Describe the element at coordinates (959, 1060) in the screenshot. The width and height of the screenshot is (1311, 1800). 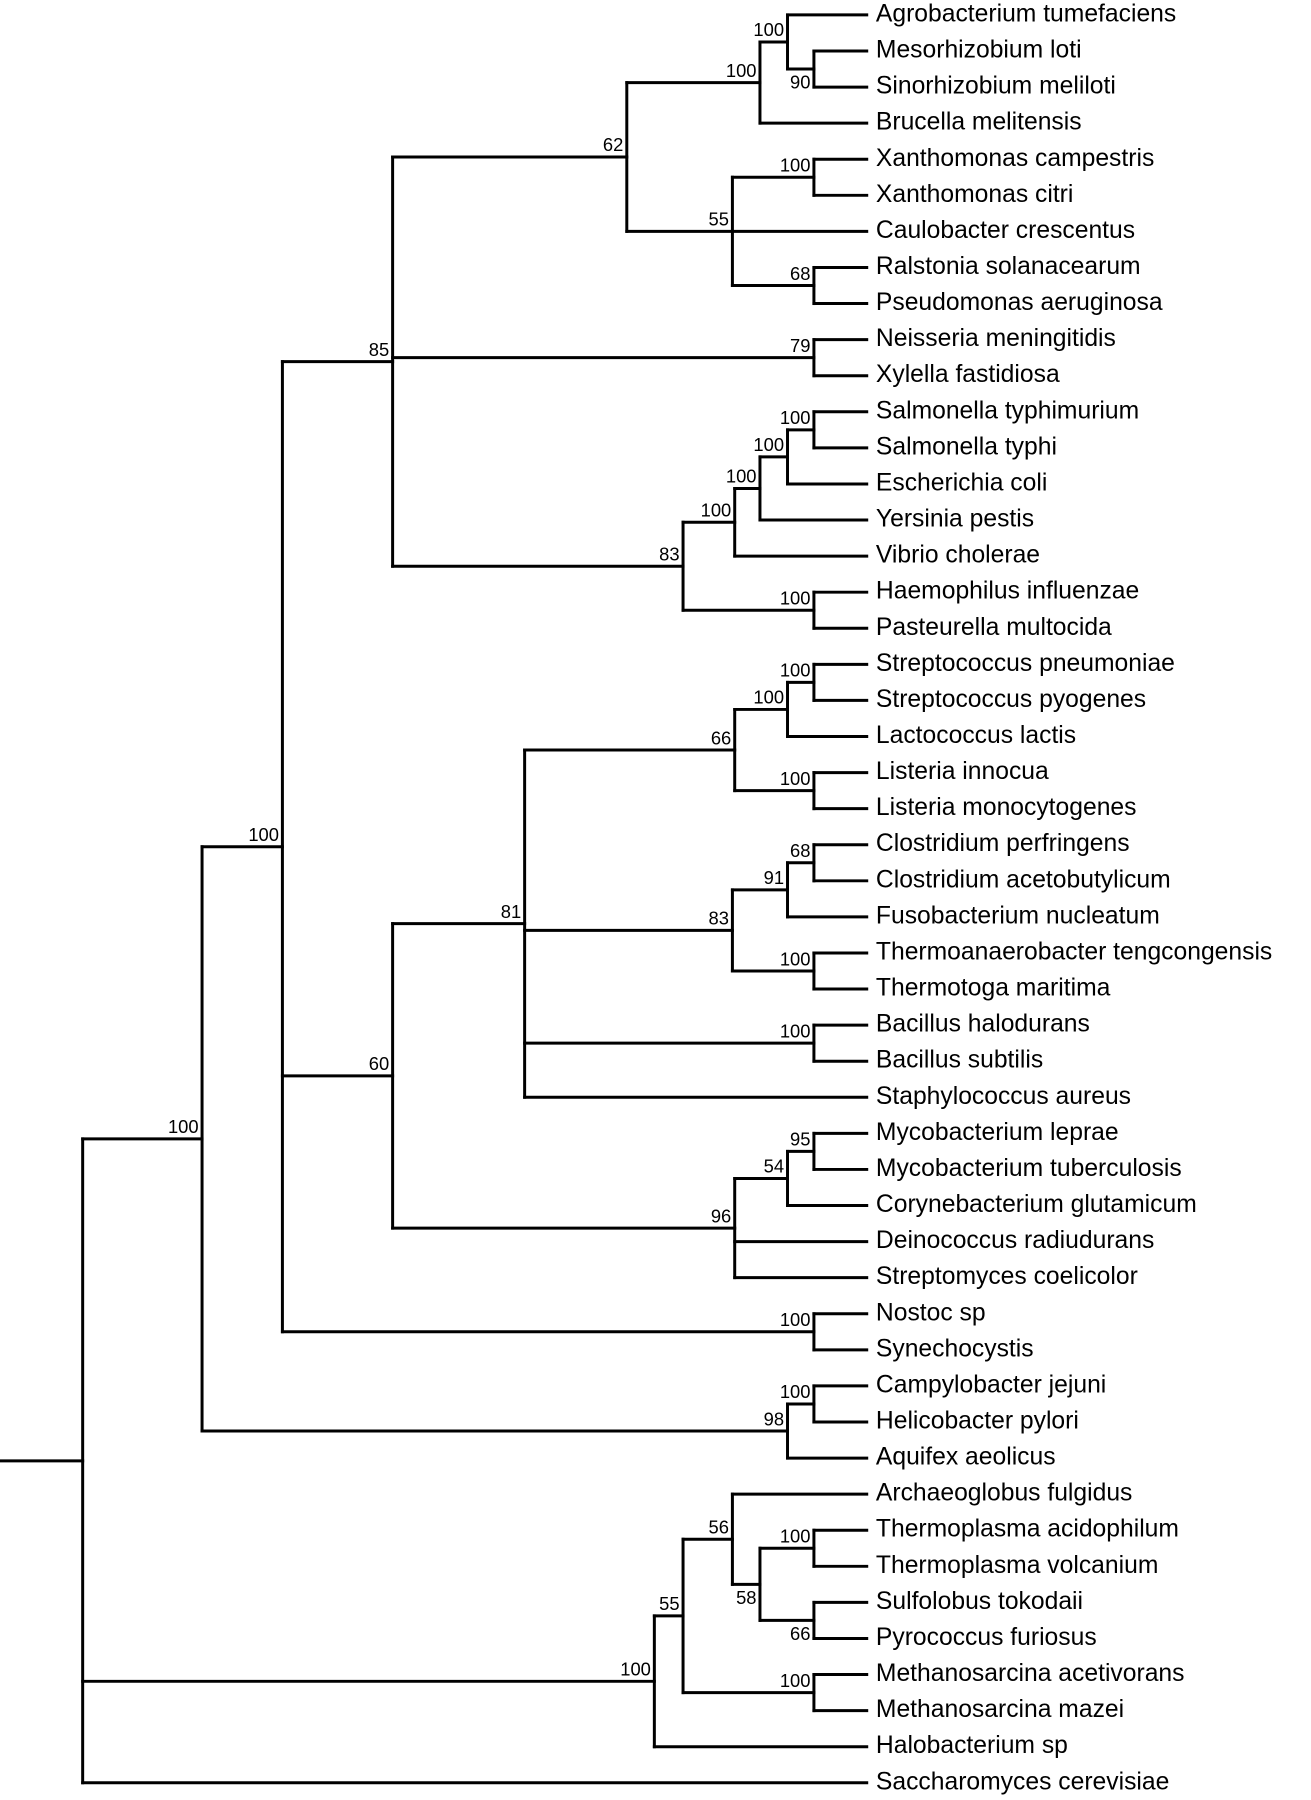
I see `taxon-label: Bacillus subtilis` at that location.